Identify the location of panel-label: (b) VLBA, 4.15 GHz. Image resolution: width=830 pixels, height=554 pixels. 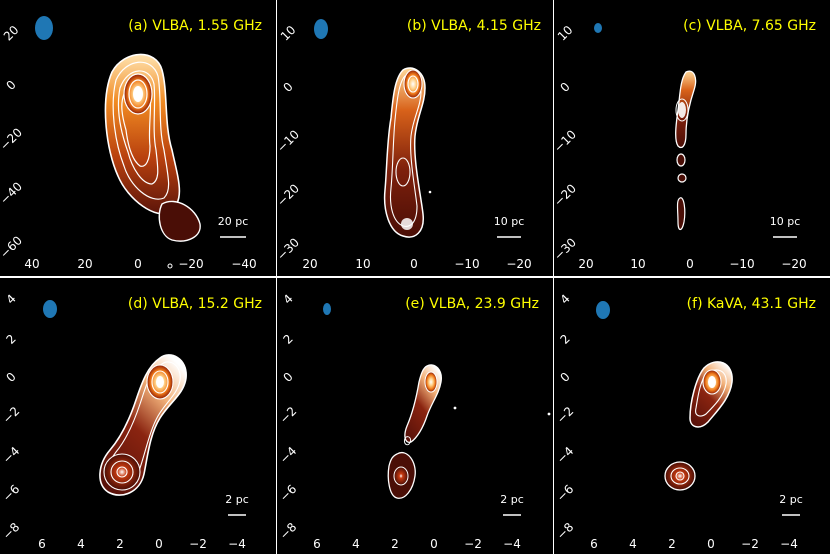
(474, 26).